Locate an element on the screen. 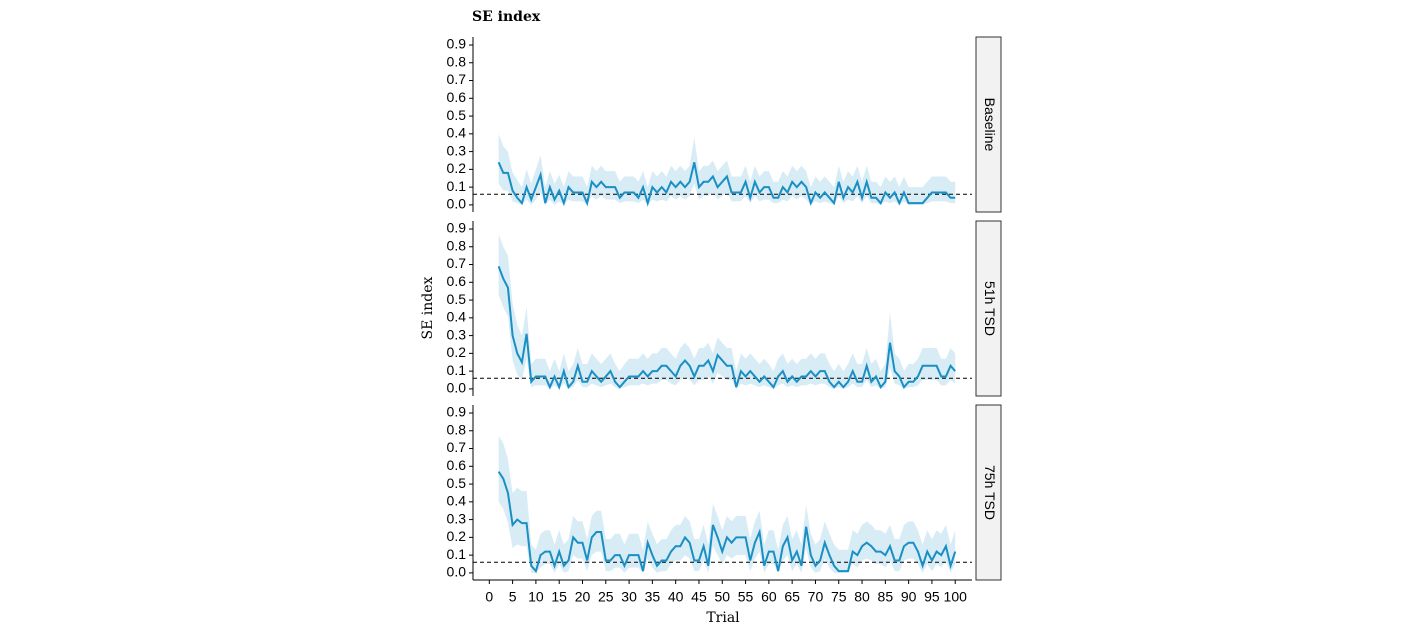  x-tick-label: 35 is located at coordinates (653, 597).